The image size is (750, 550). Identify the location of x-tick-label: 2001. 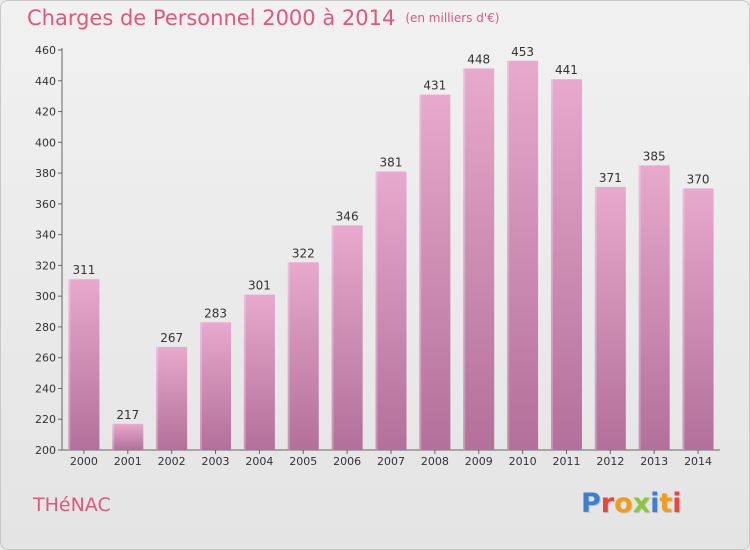
(128, 461).